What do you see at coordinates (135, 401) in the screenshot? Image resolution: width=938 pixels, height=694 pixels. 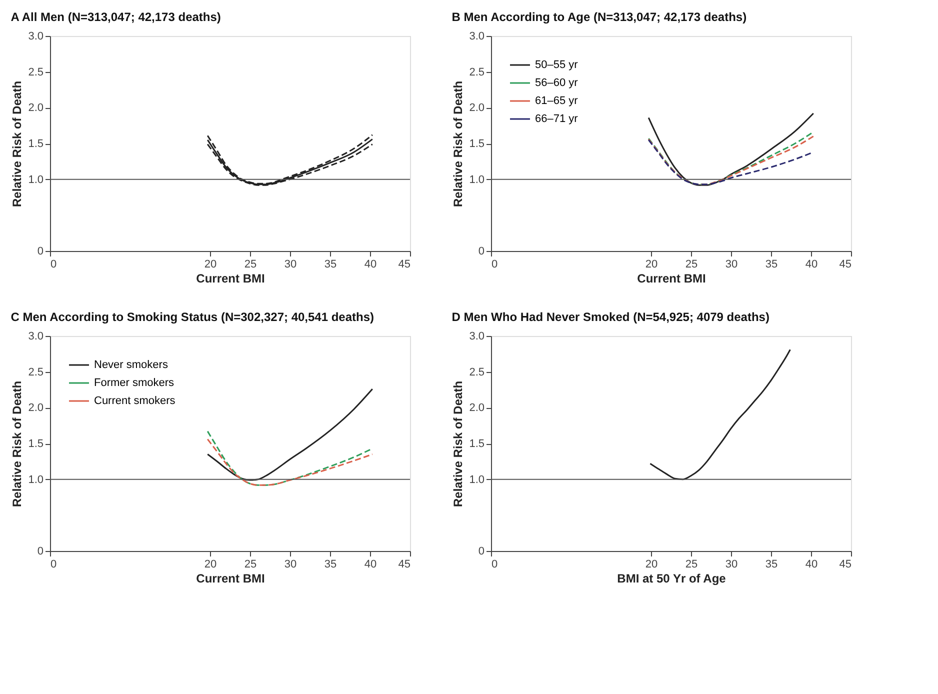 I see `legend-label: Current smokers` at bounding box center [135, 401].